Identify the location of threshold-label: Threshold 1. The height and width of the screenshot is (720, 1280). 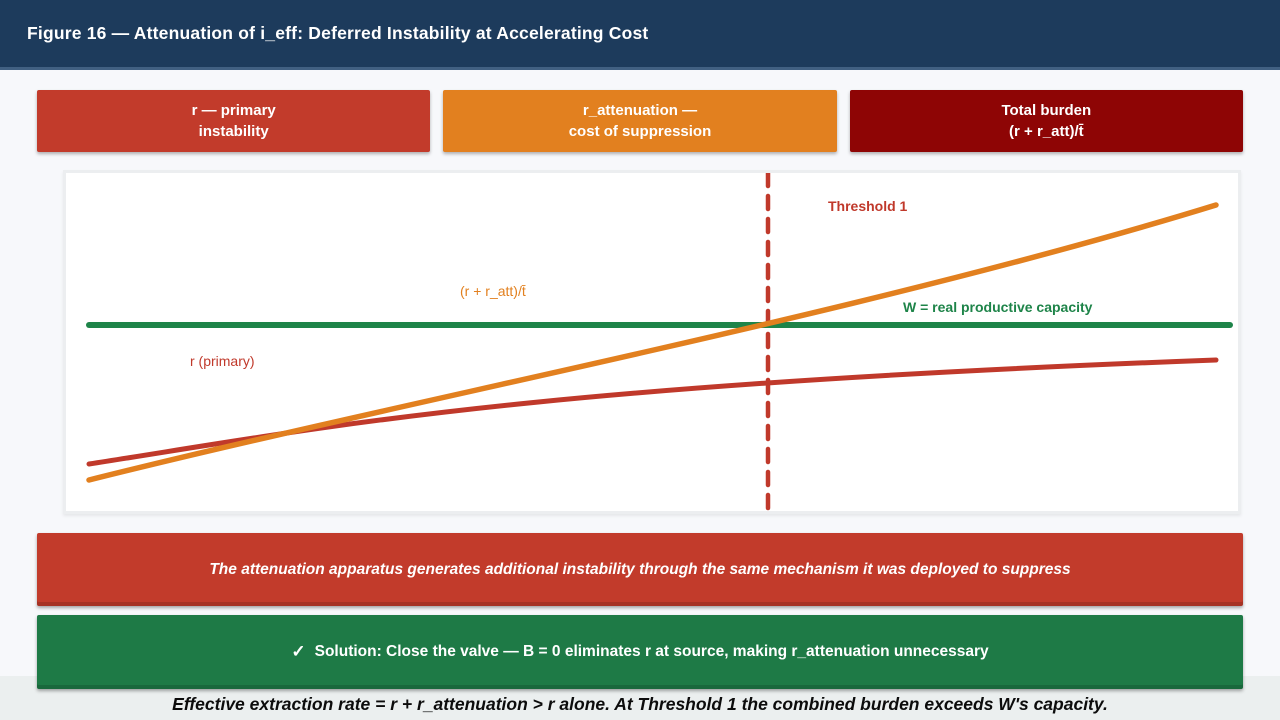
(868, 206).